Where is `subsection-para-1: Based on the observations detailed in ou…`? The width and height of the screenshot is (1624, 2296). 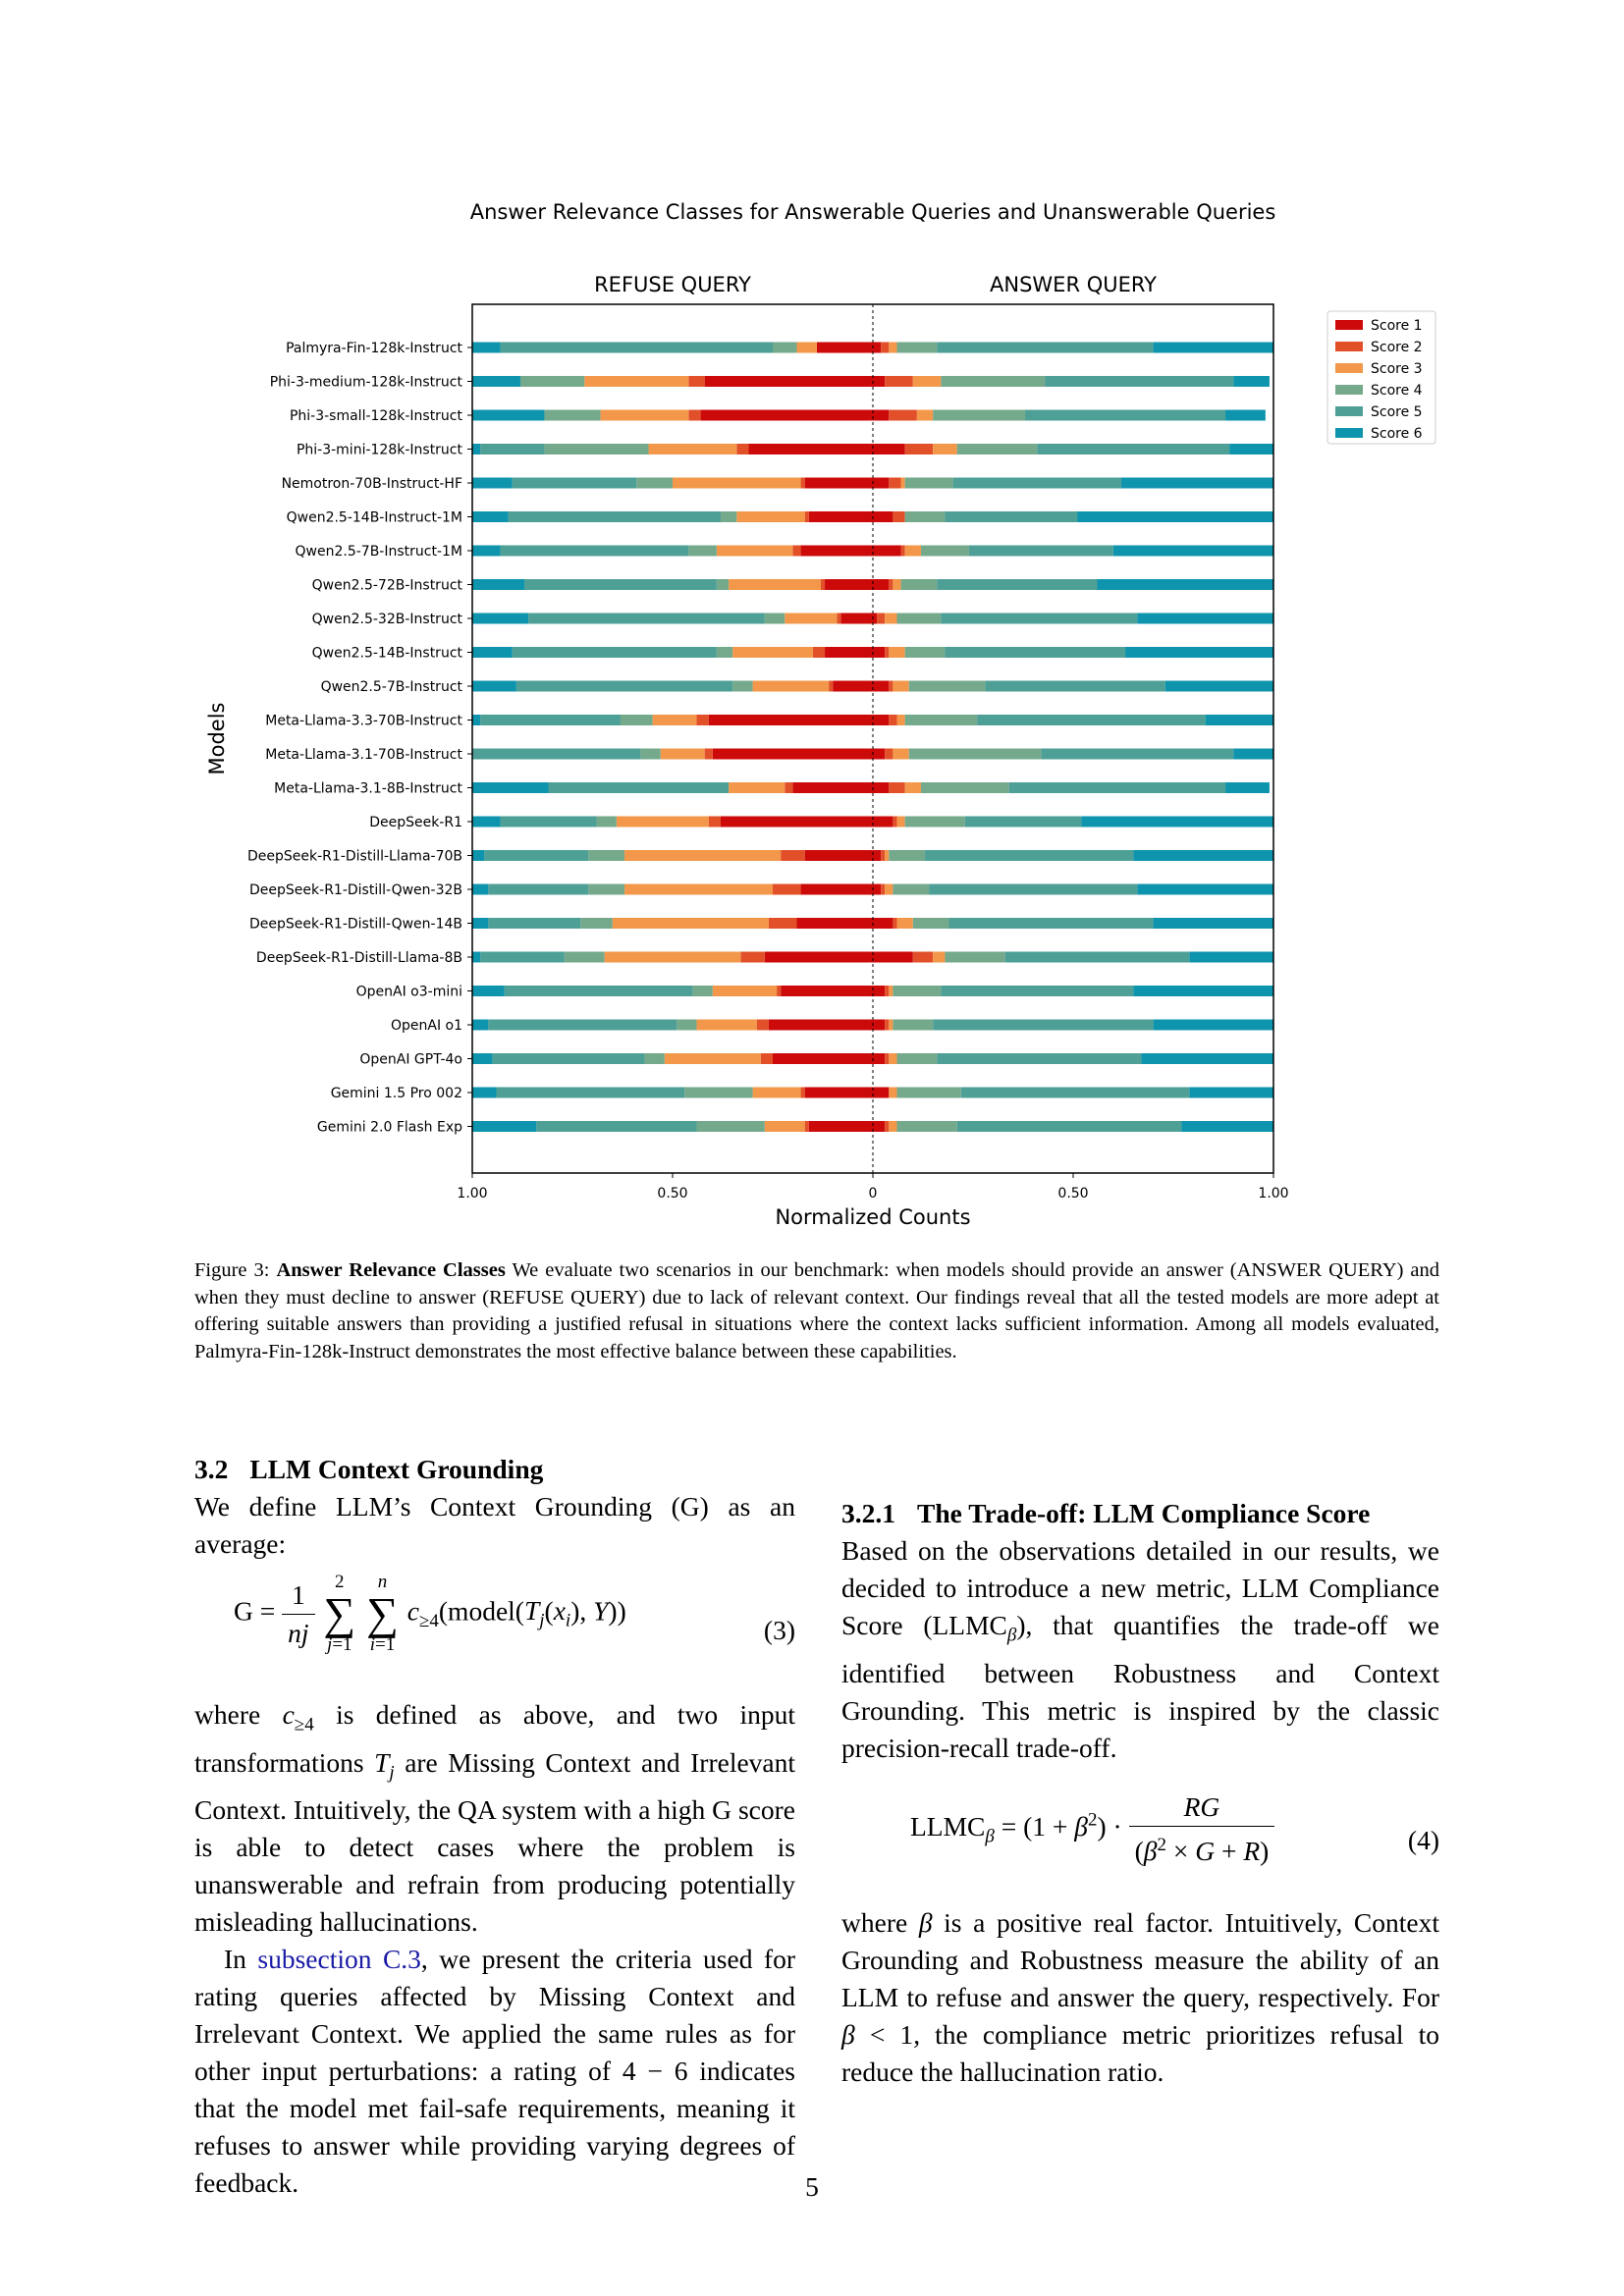 subsection-para-1: Based on the observations detailed in ou… is located at coordinates (1140, 1649).